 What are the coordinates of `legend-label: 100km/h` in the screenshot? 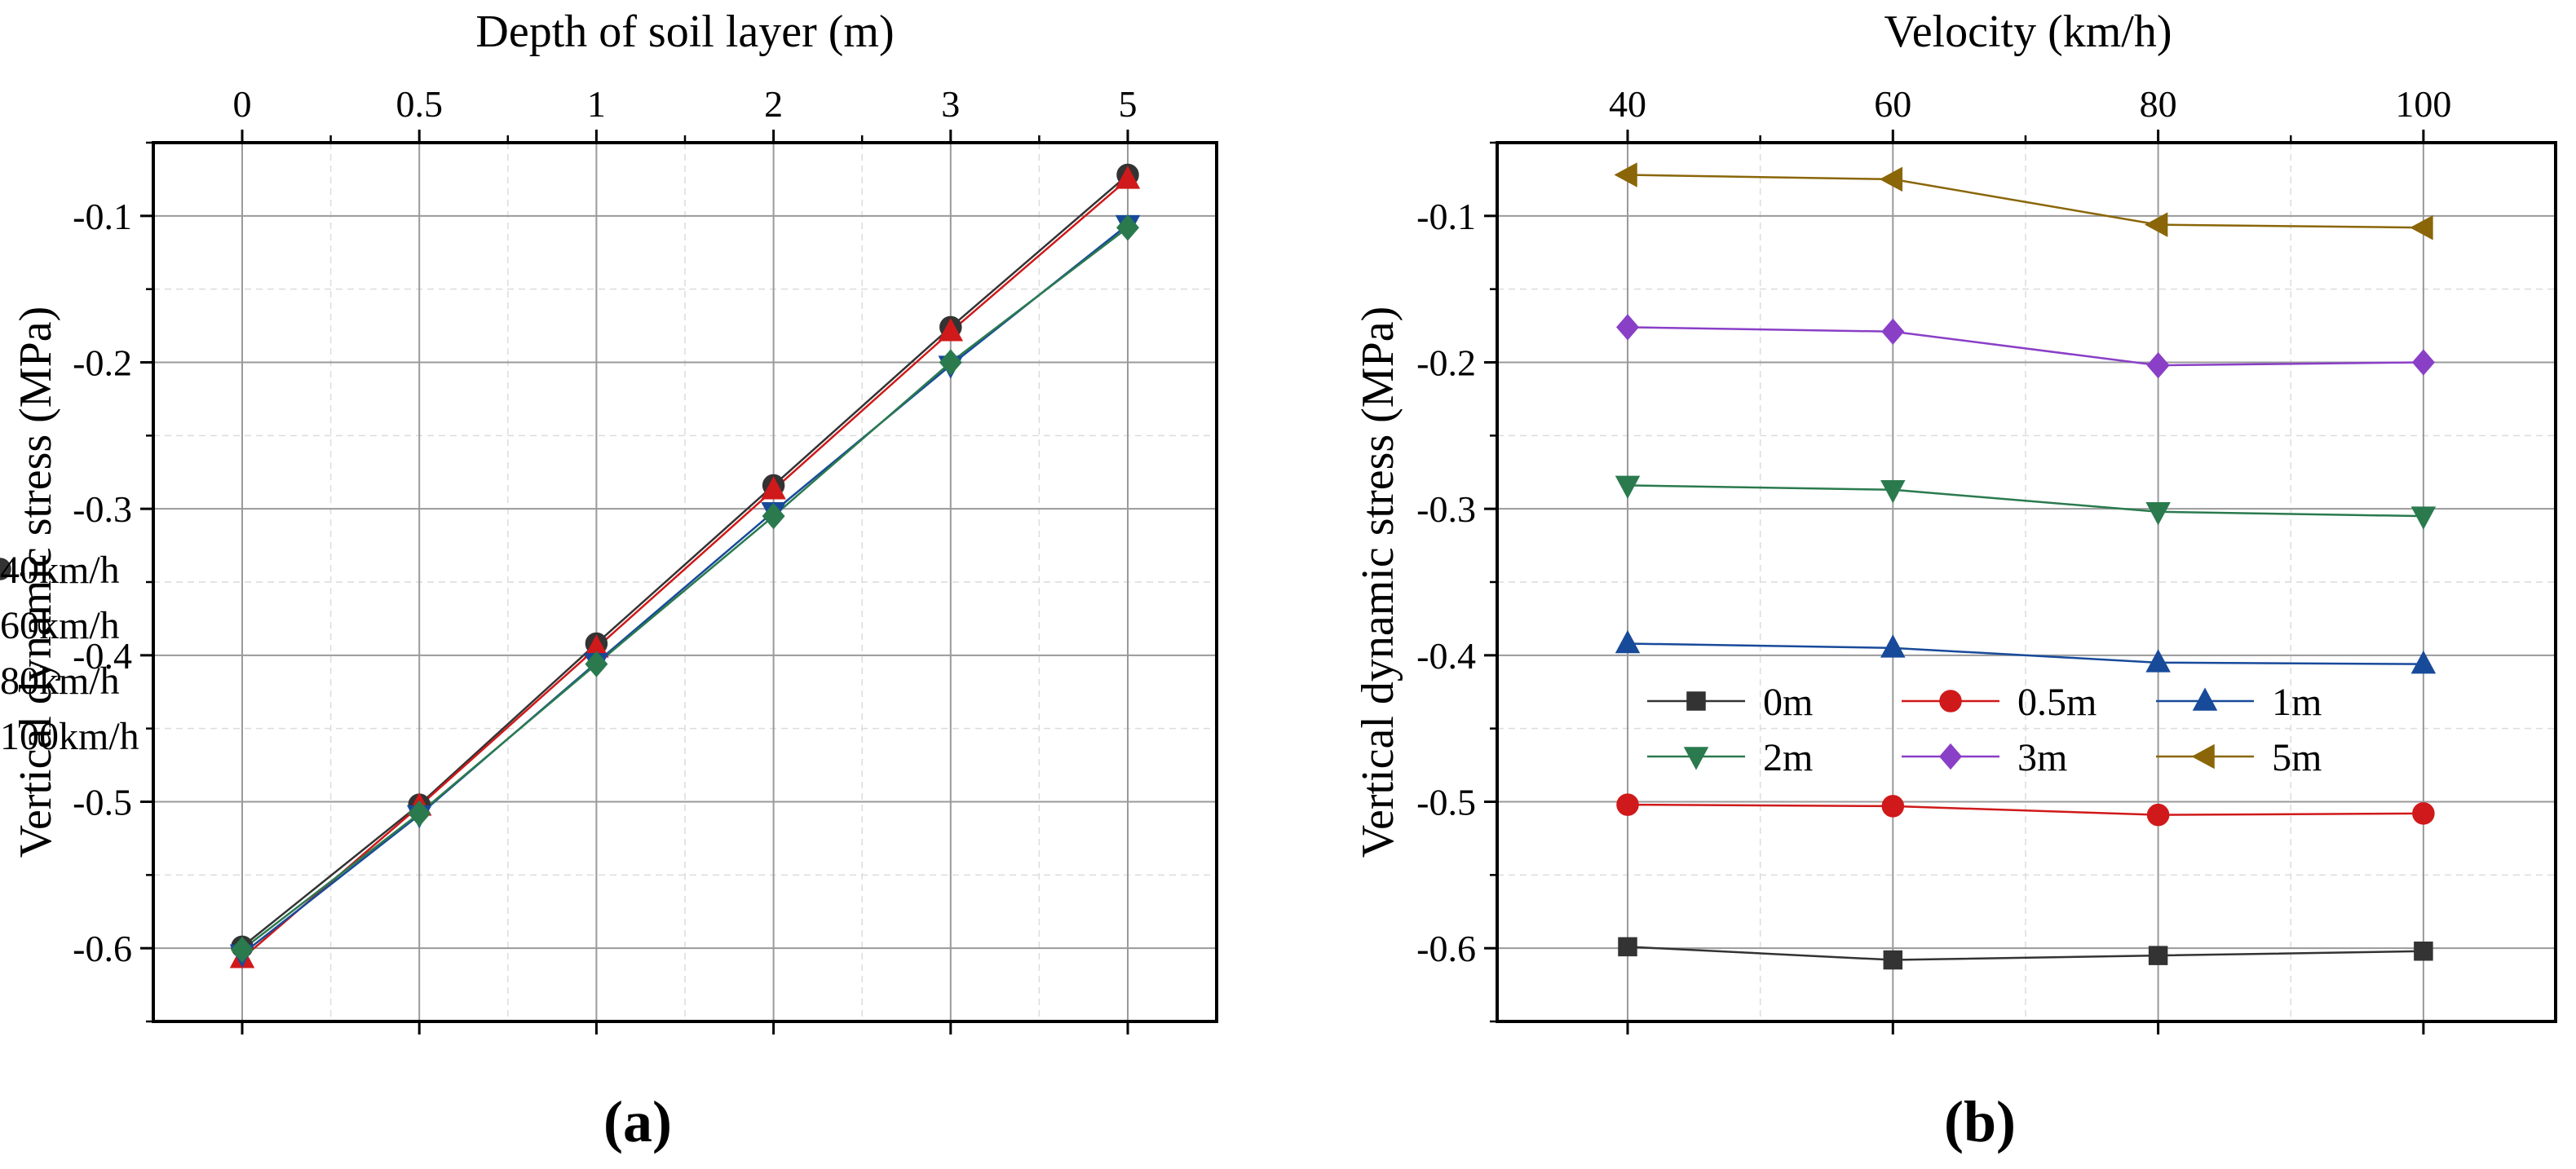 It's located at (69, 736).